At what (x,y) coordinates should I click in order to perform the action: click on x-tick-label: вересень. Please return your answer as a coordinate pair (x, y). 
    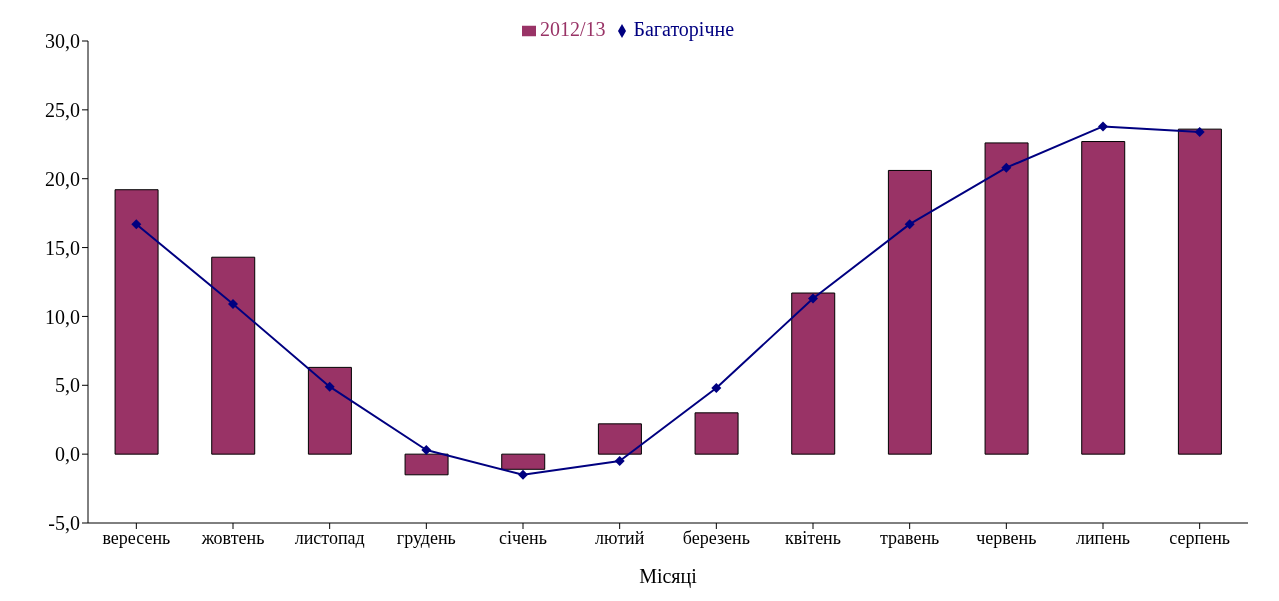
    Looking at the image, I should click on (136, 537).